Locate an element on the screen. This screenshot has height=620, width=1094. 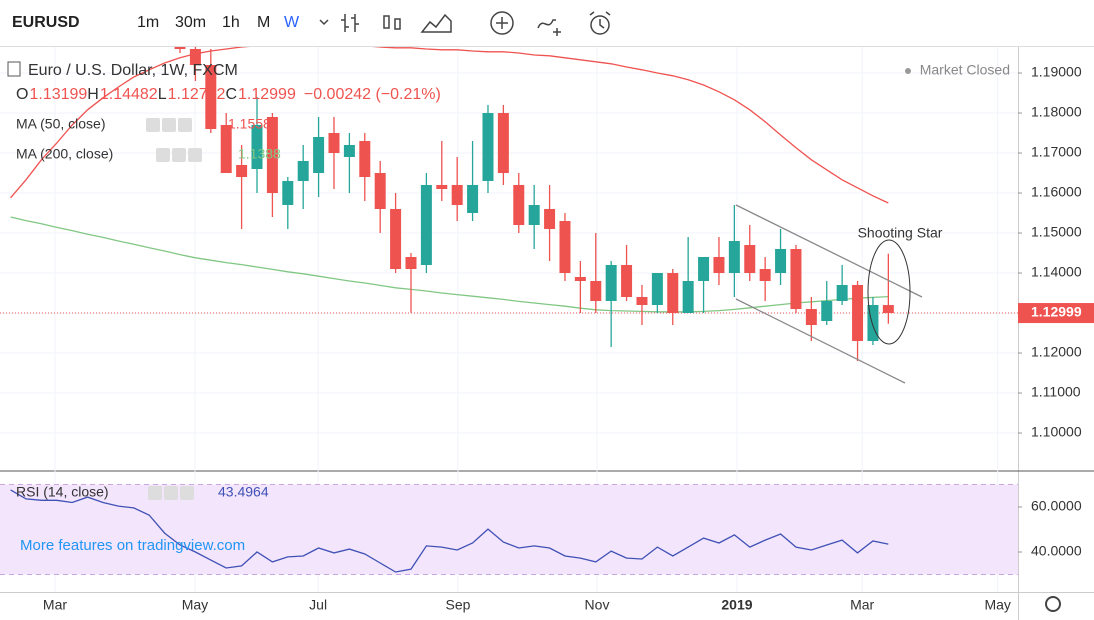
ohlc-part: H is located at coordinates (93, 94).